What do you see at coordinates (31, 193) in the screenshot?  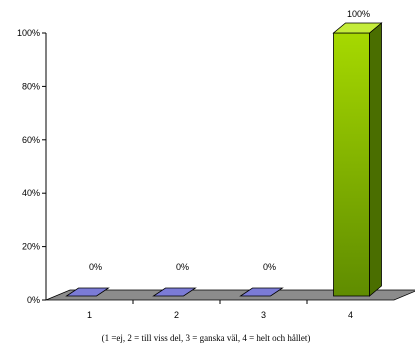 I see `y-tick-label: 40%` at bounding box center [31, 193].